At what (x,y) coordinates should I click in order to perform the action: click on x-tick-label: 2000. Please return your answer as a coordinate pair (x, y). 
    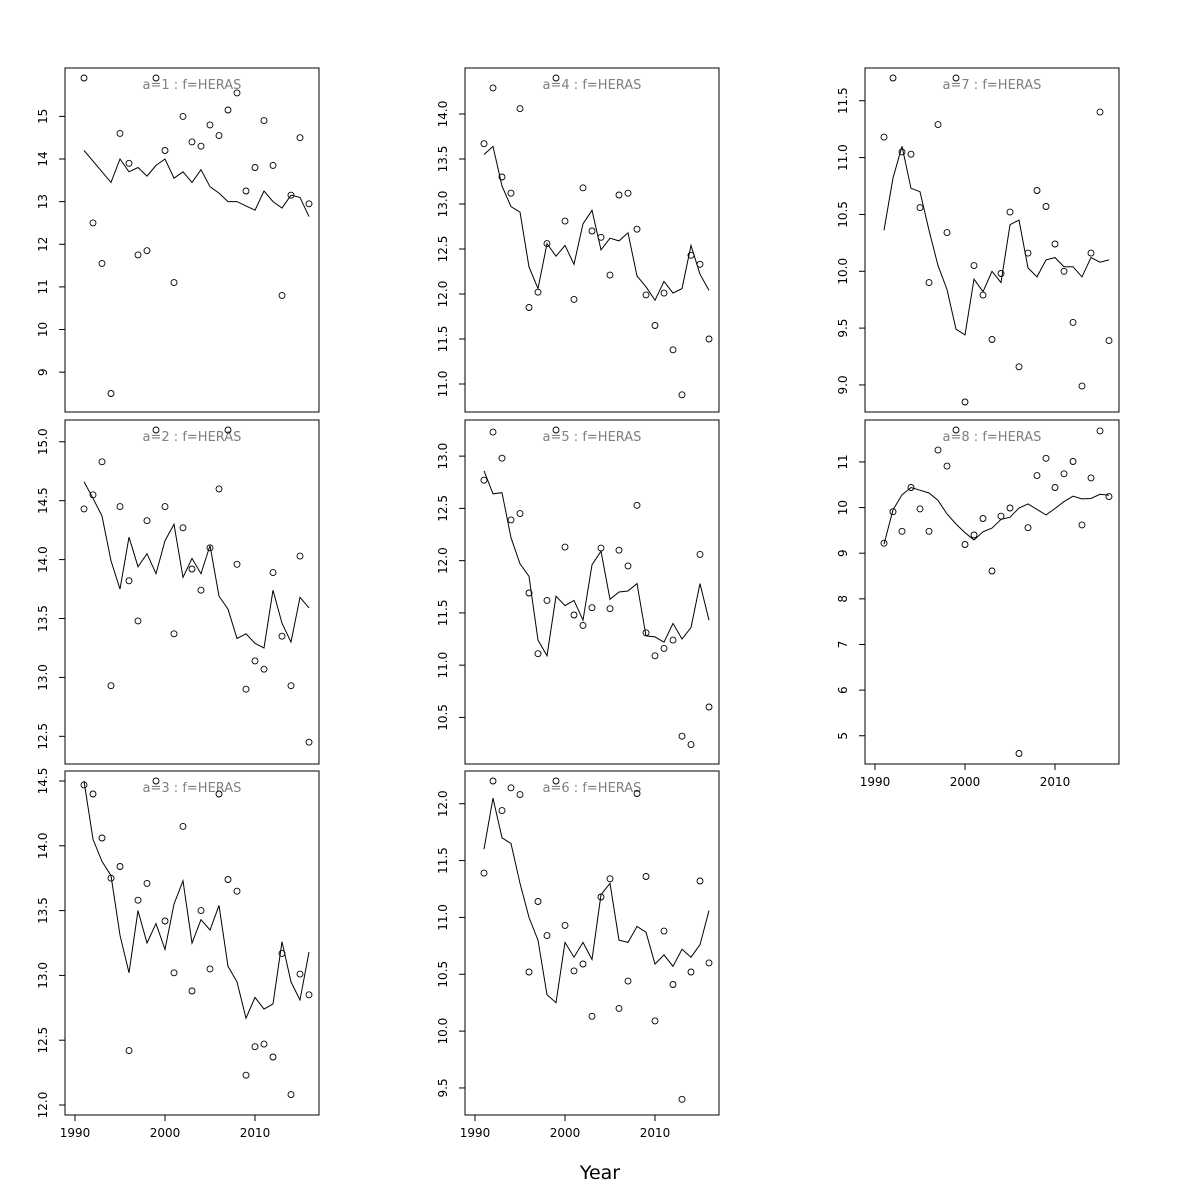
    Looking at the image, I should click on (565, 1133).